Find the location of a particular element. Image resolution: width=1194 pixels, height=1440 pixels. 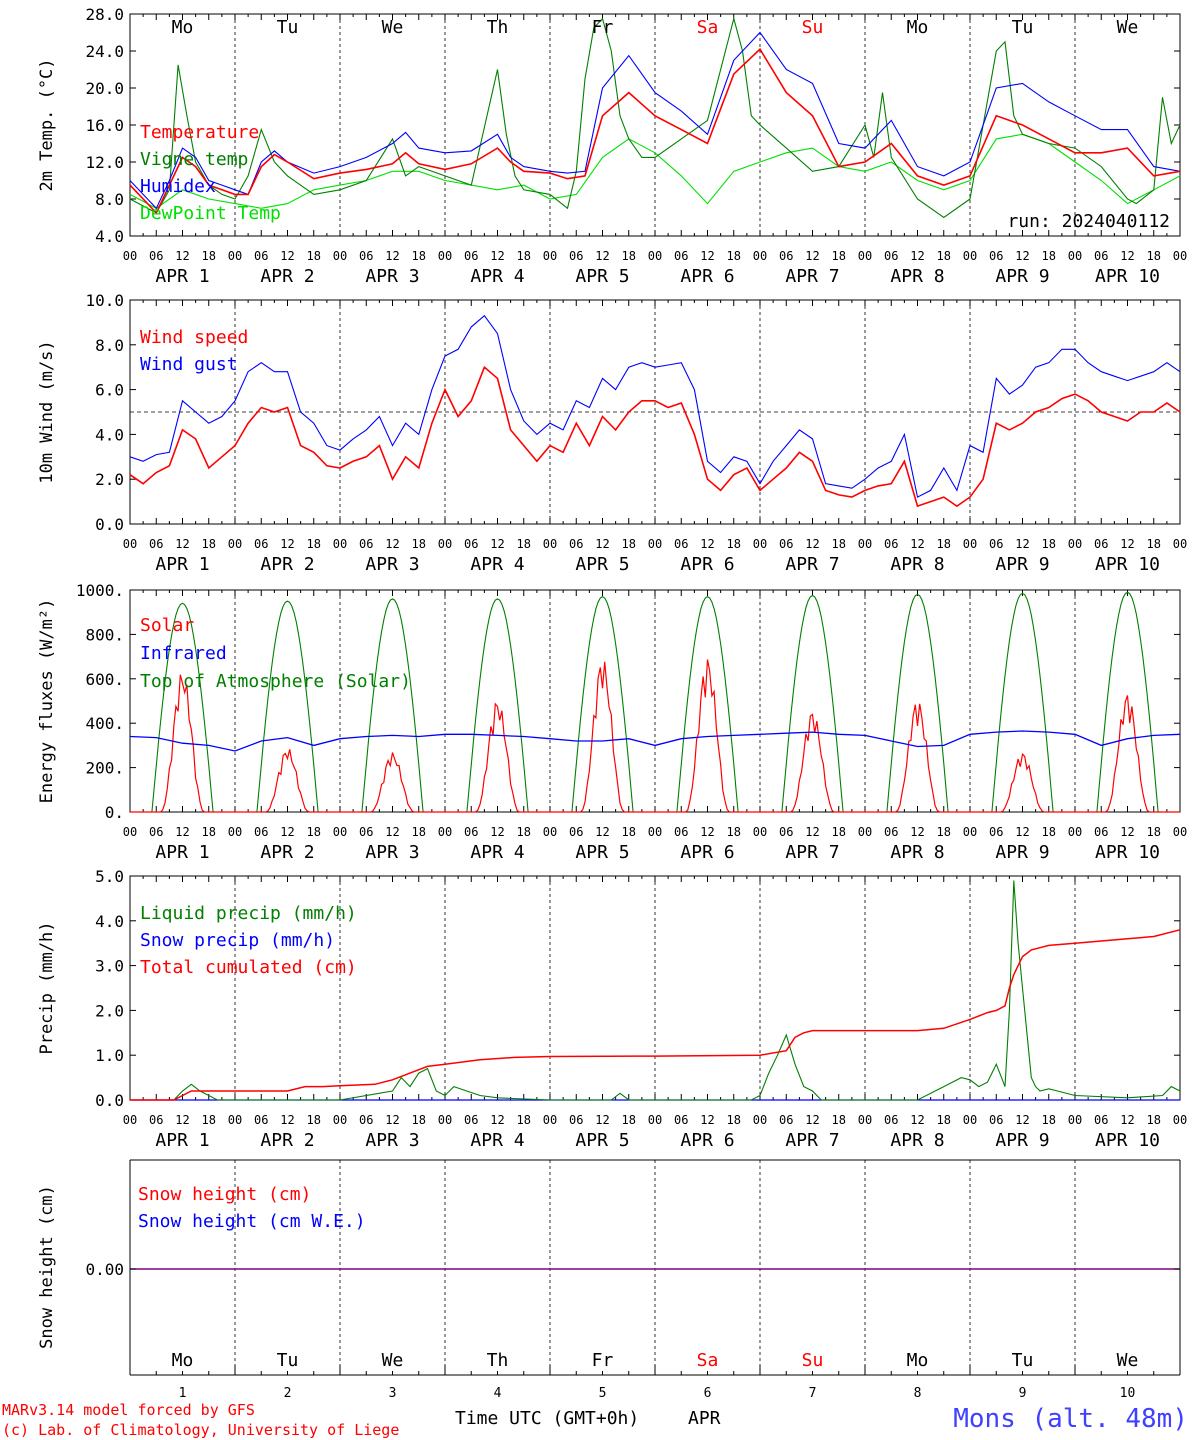

legend-entry: Total cumulated (cm) is located at coordinates (248, 967).